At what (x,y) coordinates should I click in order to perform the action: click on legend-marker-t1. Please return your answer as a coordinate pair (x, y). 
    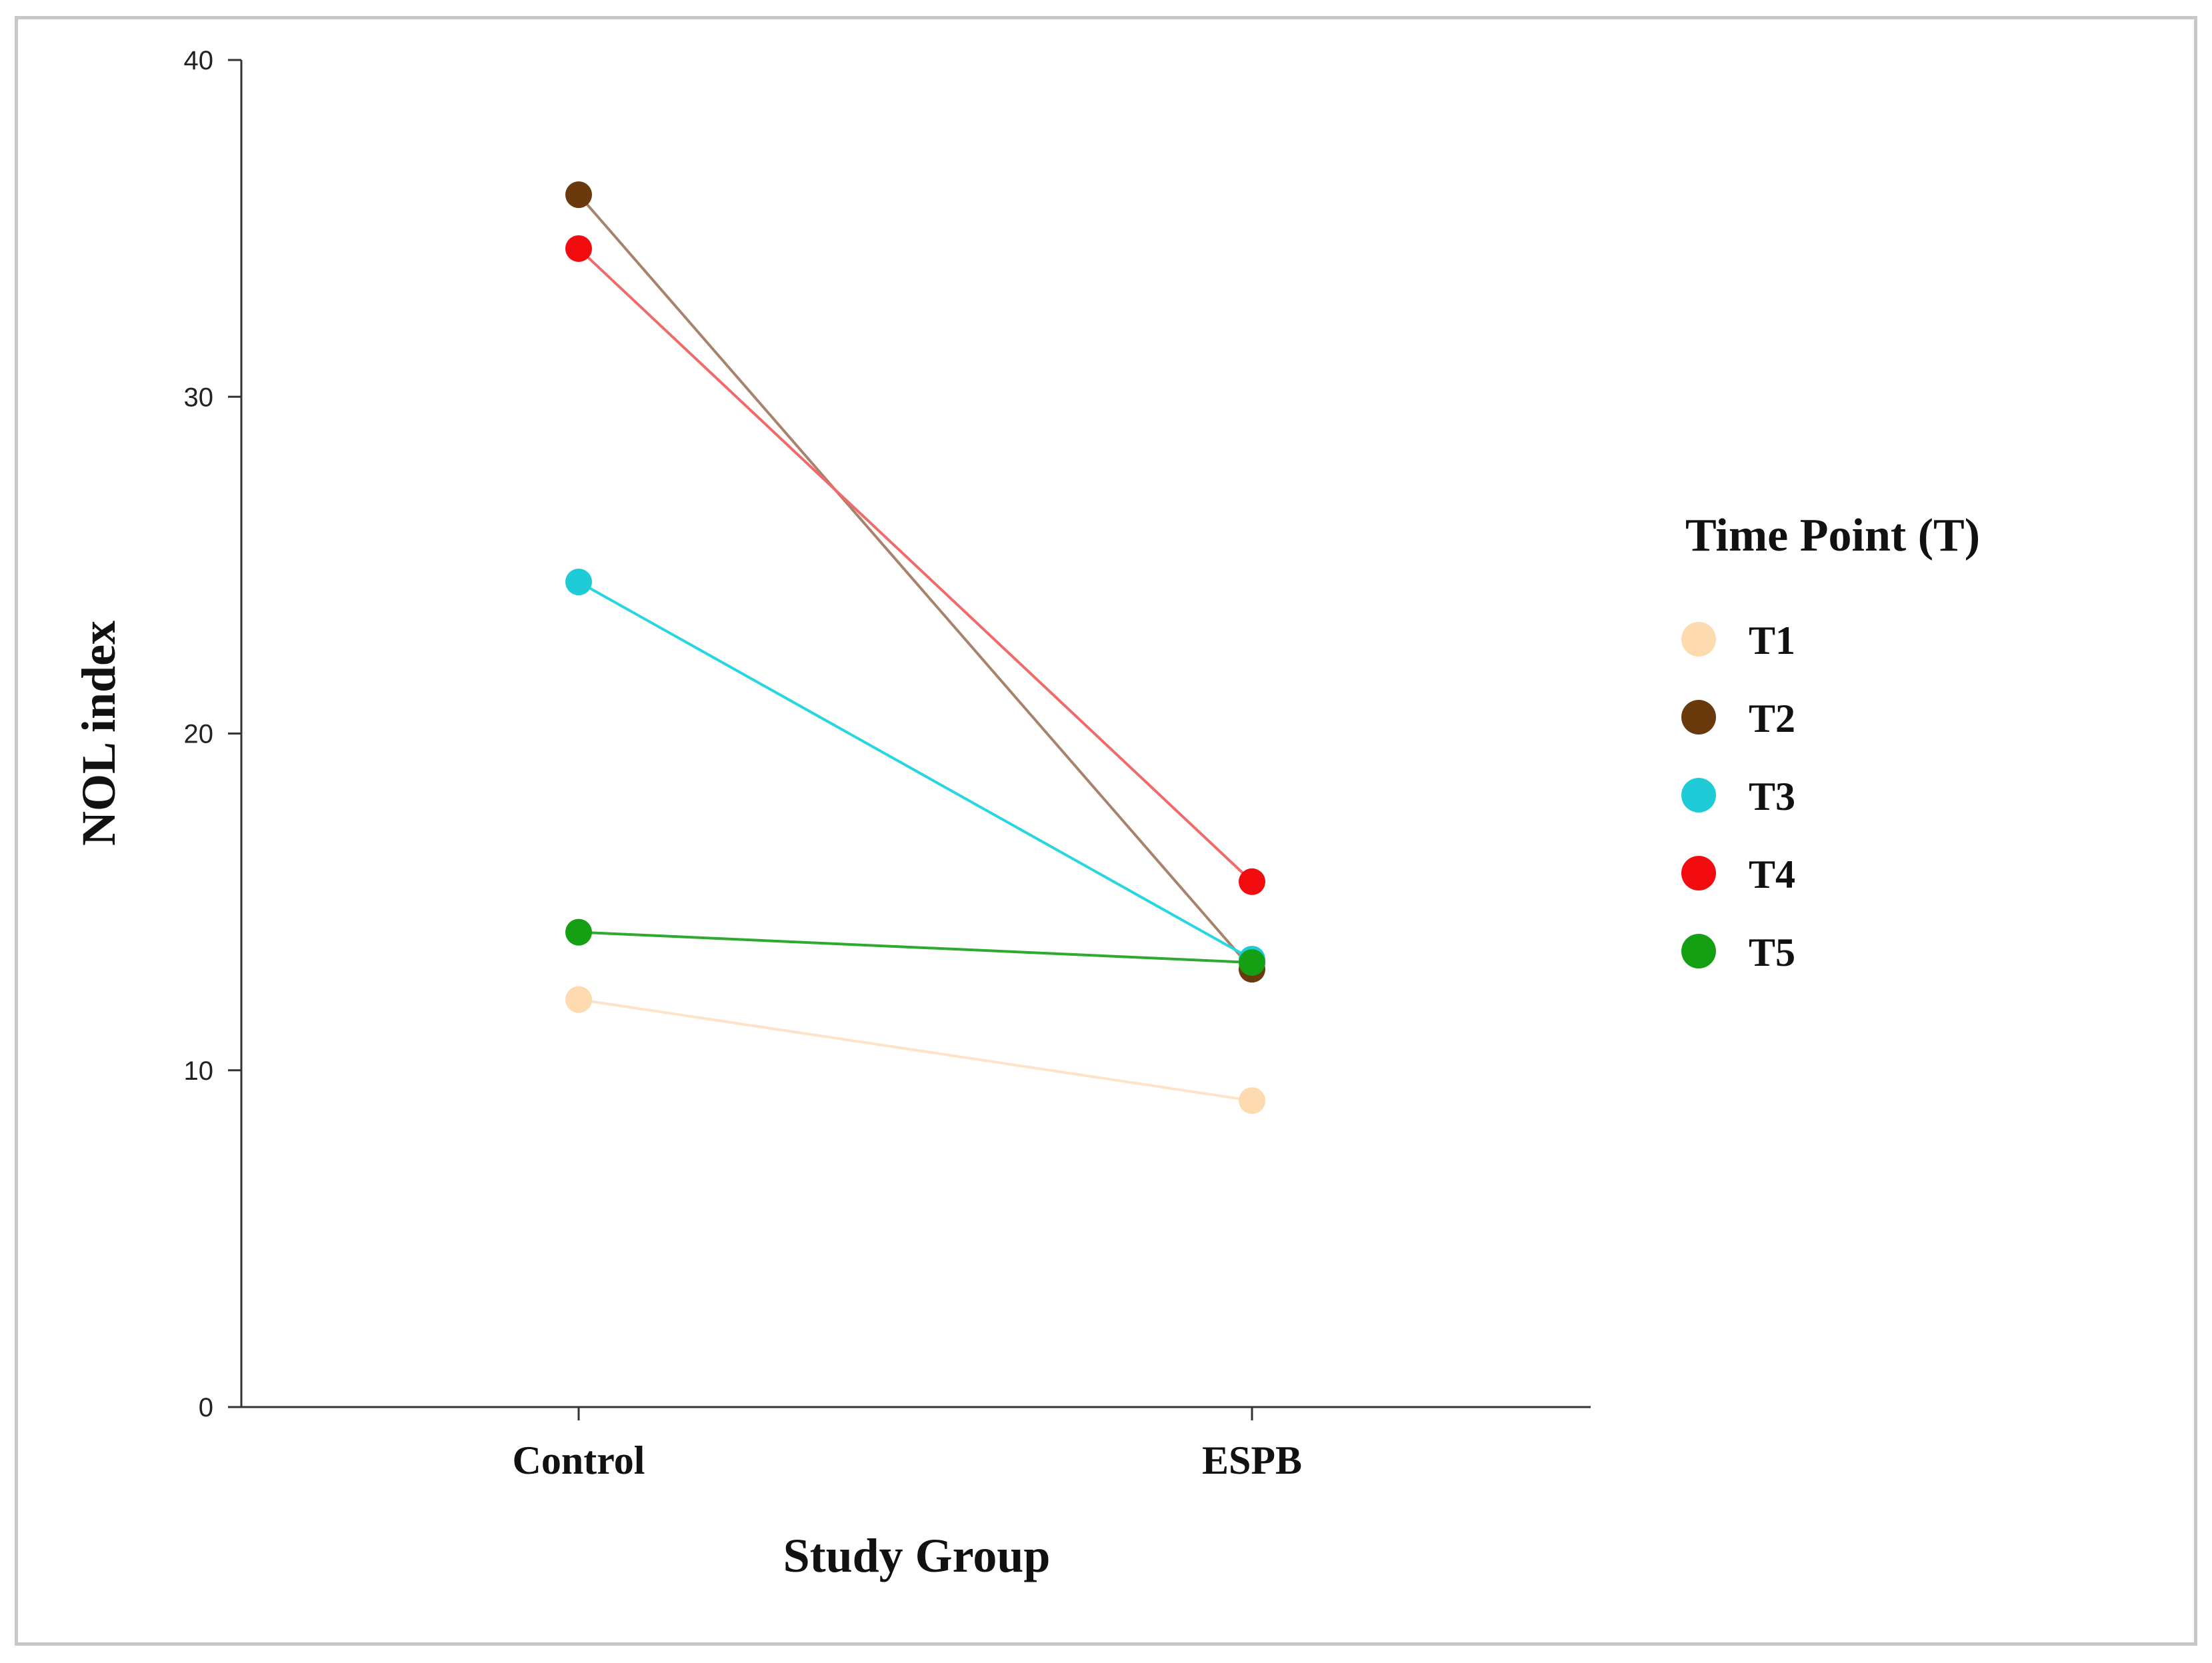
    Looking at the image, I should click on (1698, 639).